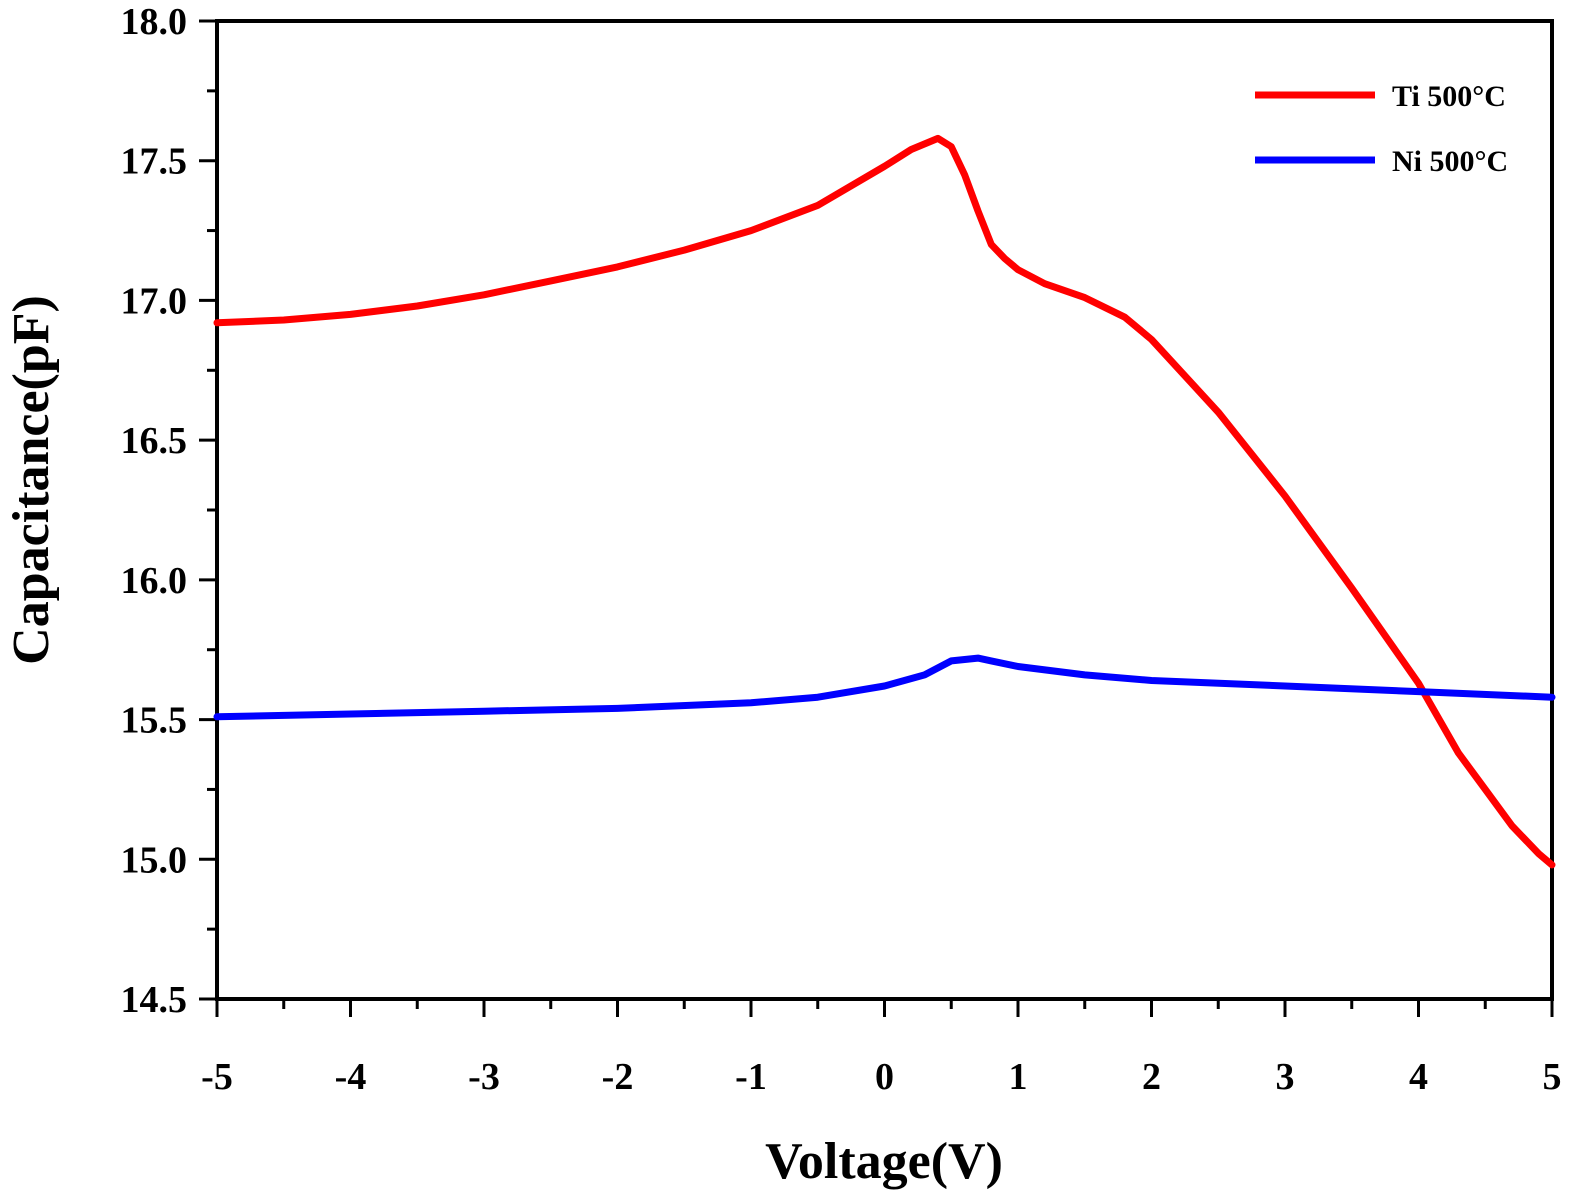  I want to click on x-tick-label: 2, so click(1151, 1077).